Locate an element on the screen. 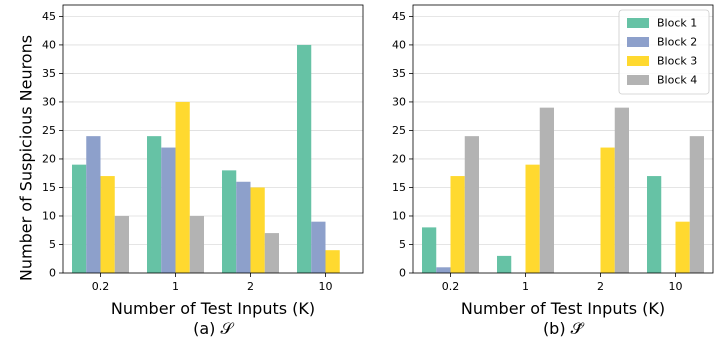 This screenshot has width=715, height=347. legend-label: Block 3 is located at coordinates (677, 61).